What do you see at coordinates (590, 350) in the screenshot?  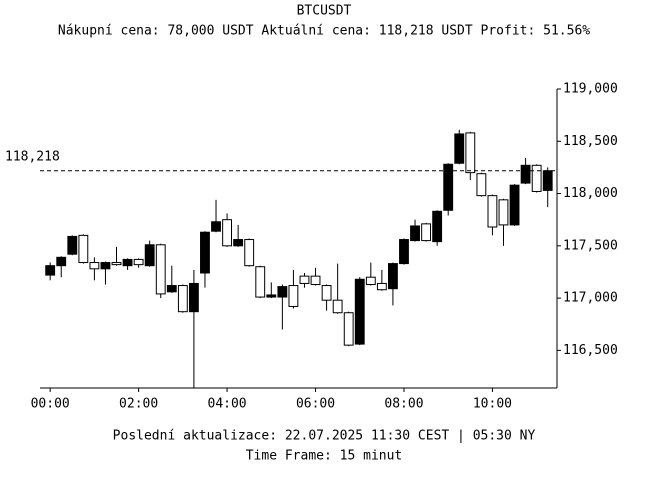 I see `y-tick-label: 116,500` at bounding box center [590, 350].